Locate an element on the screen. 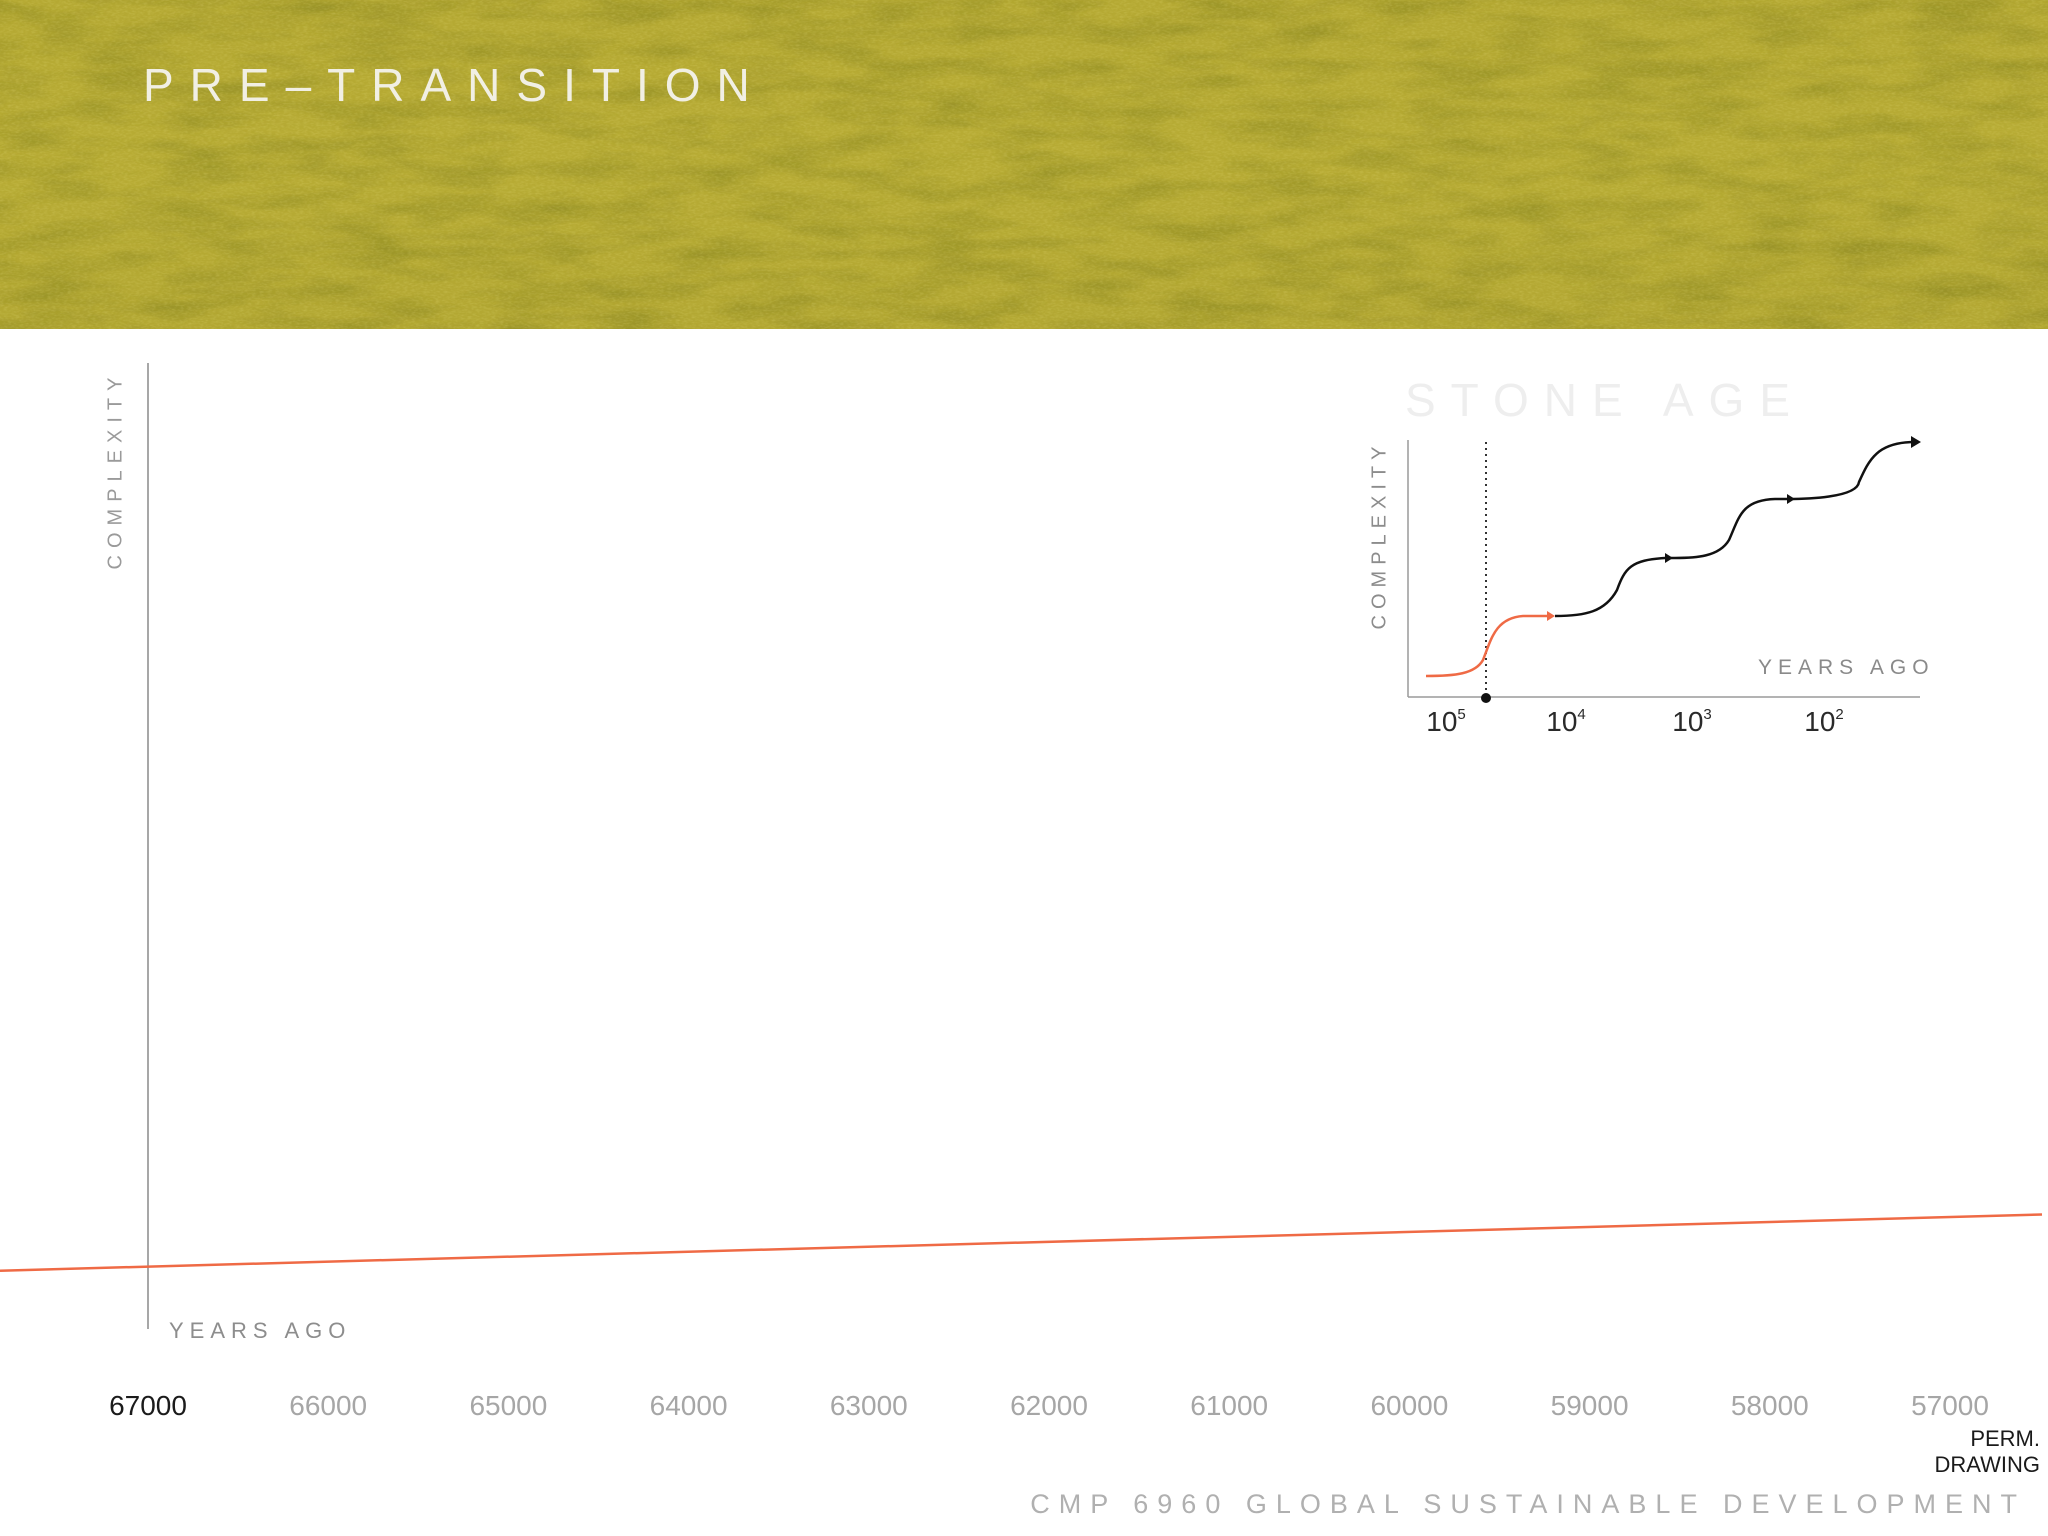 The image size is (2048, 1536). inset-x-tick-label: 10³ is located at coordinates (1692, 721).